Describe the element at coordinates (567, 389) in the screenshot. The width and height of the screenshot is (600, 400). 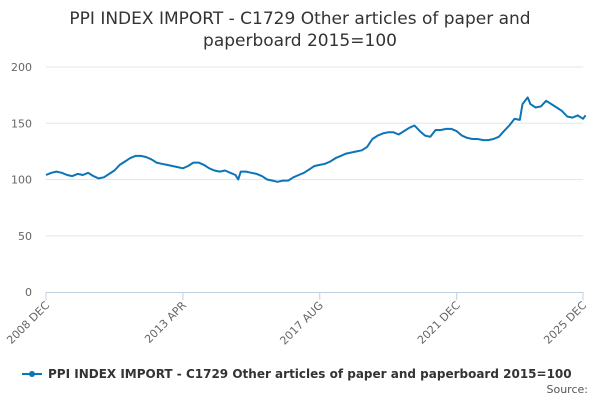
I see `source-credit: Source:` at that location.